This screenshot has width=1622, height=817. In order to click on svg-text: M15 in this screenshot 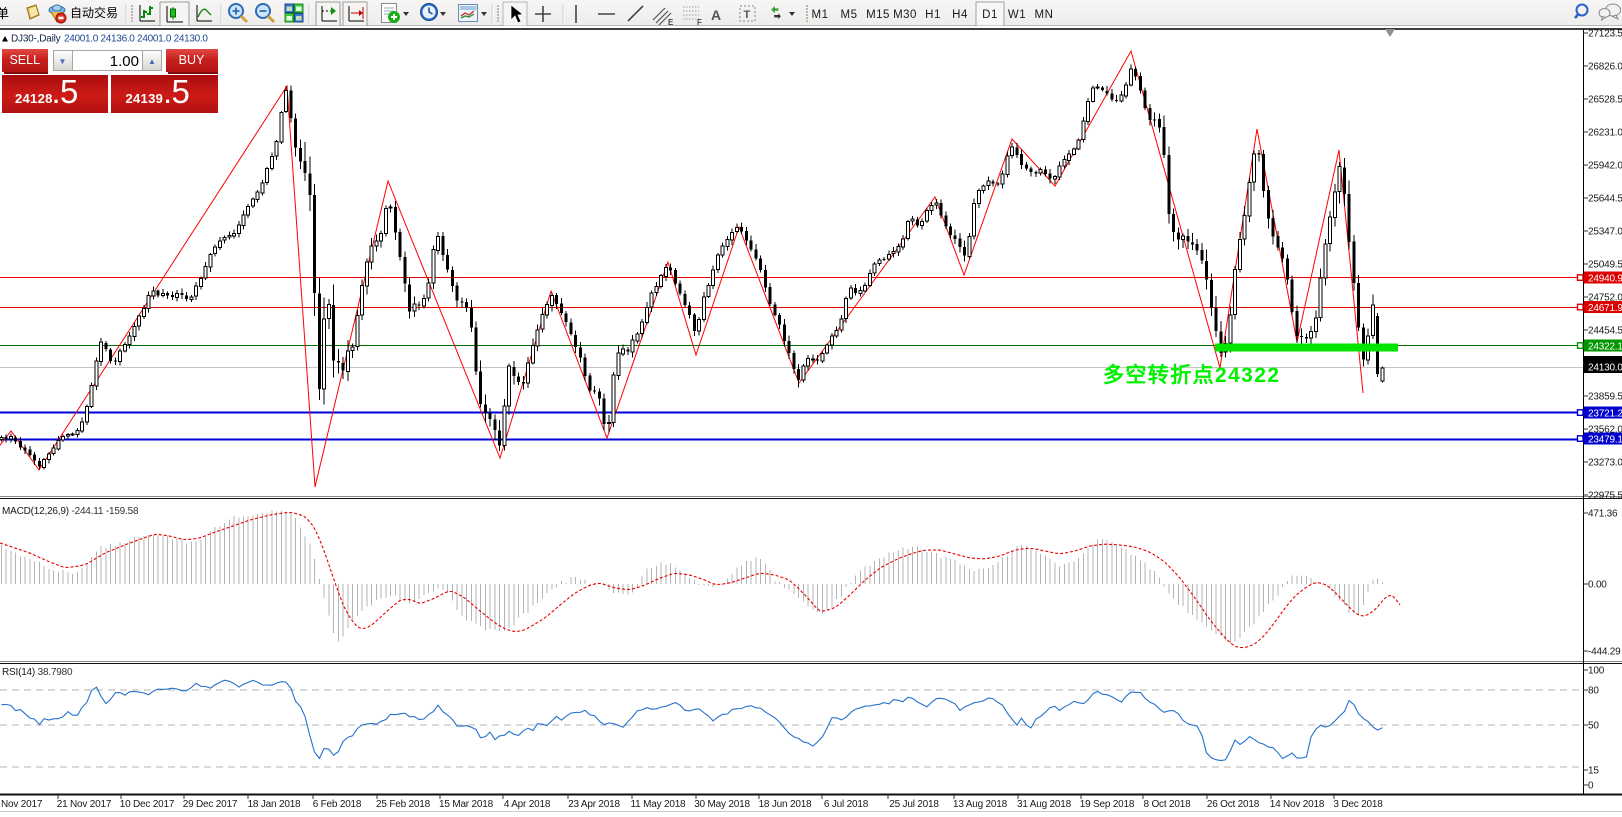, I will do `click(878, 15)`.